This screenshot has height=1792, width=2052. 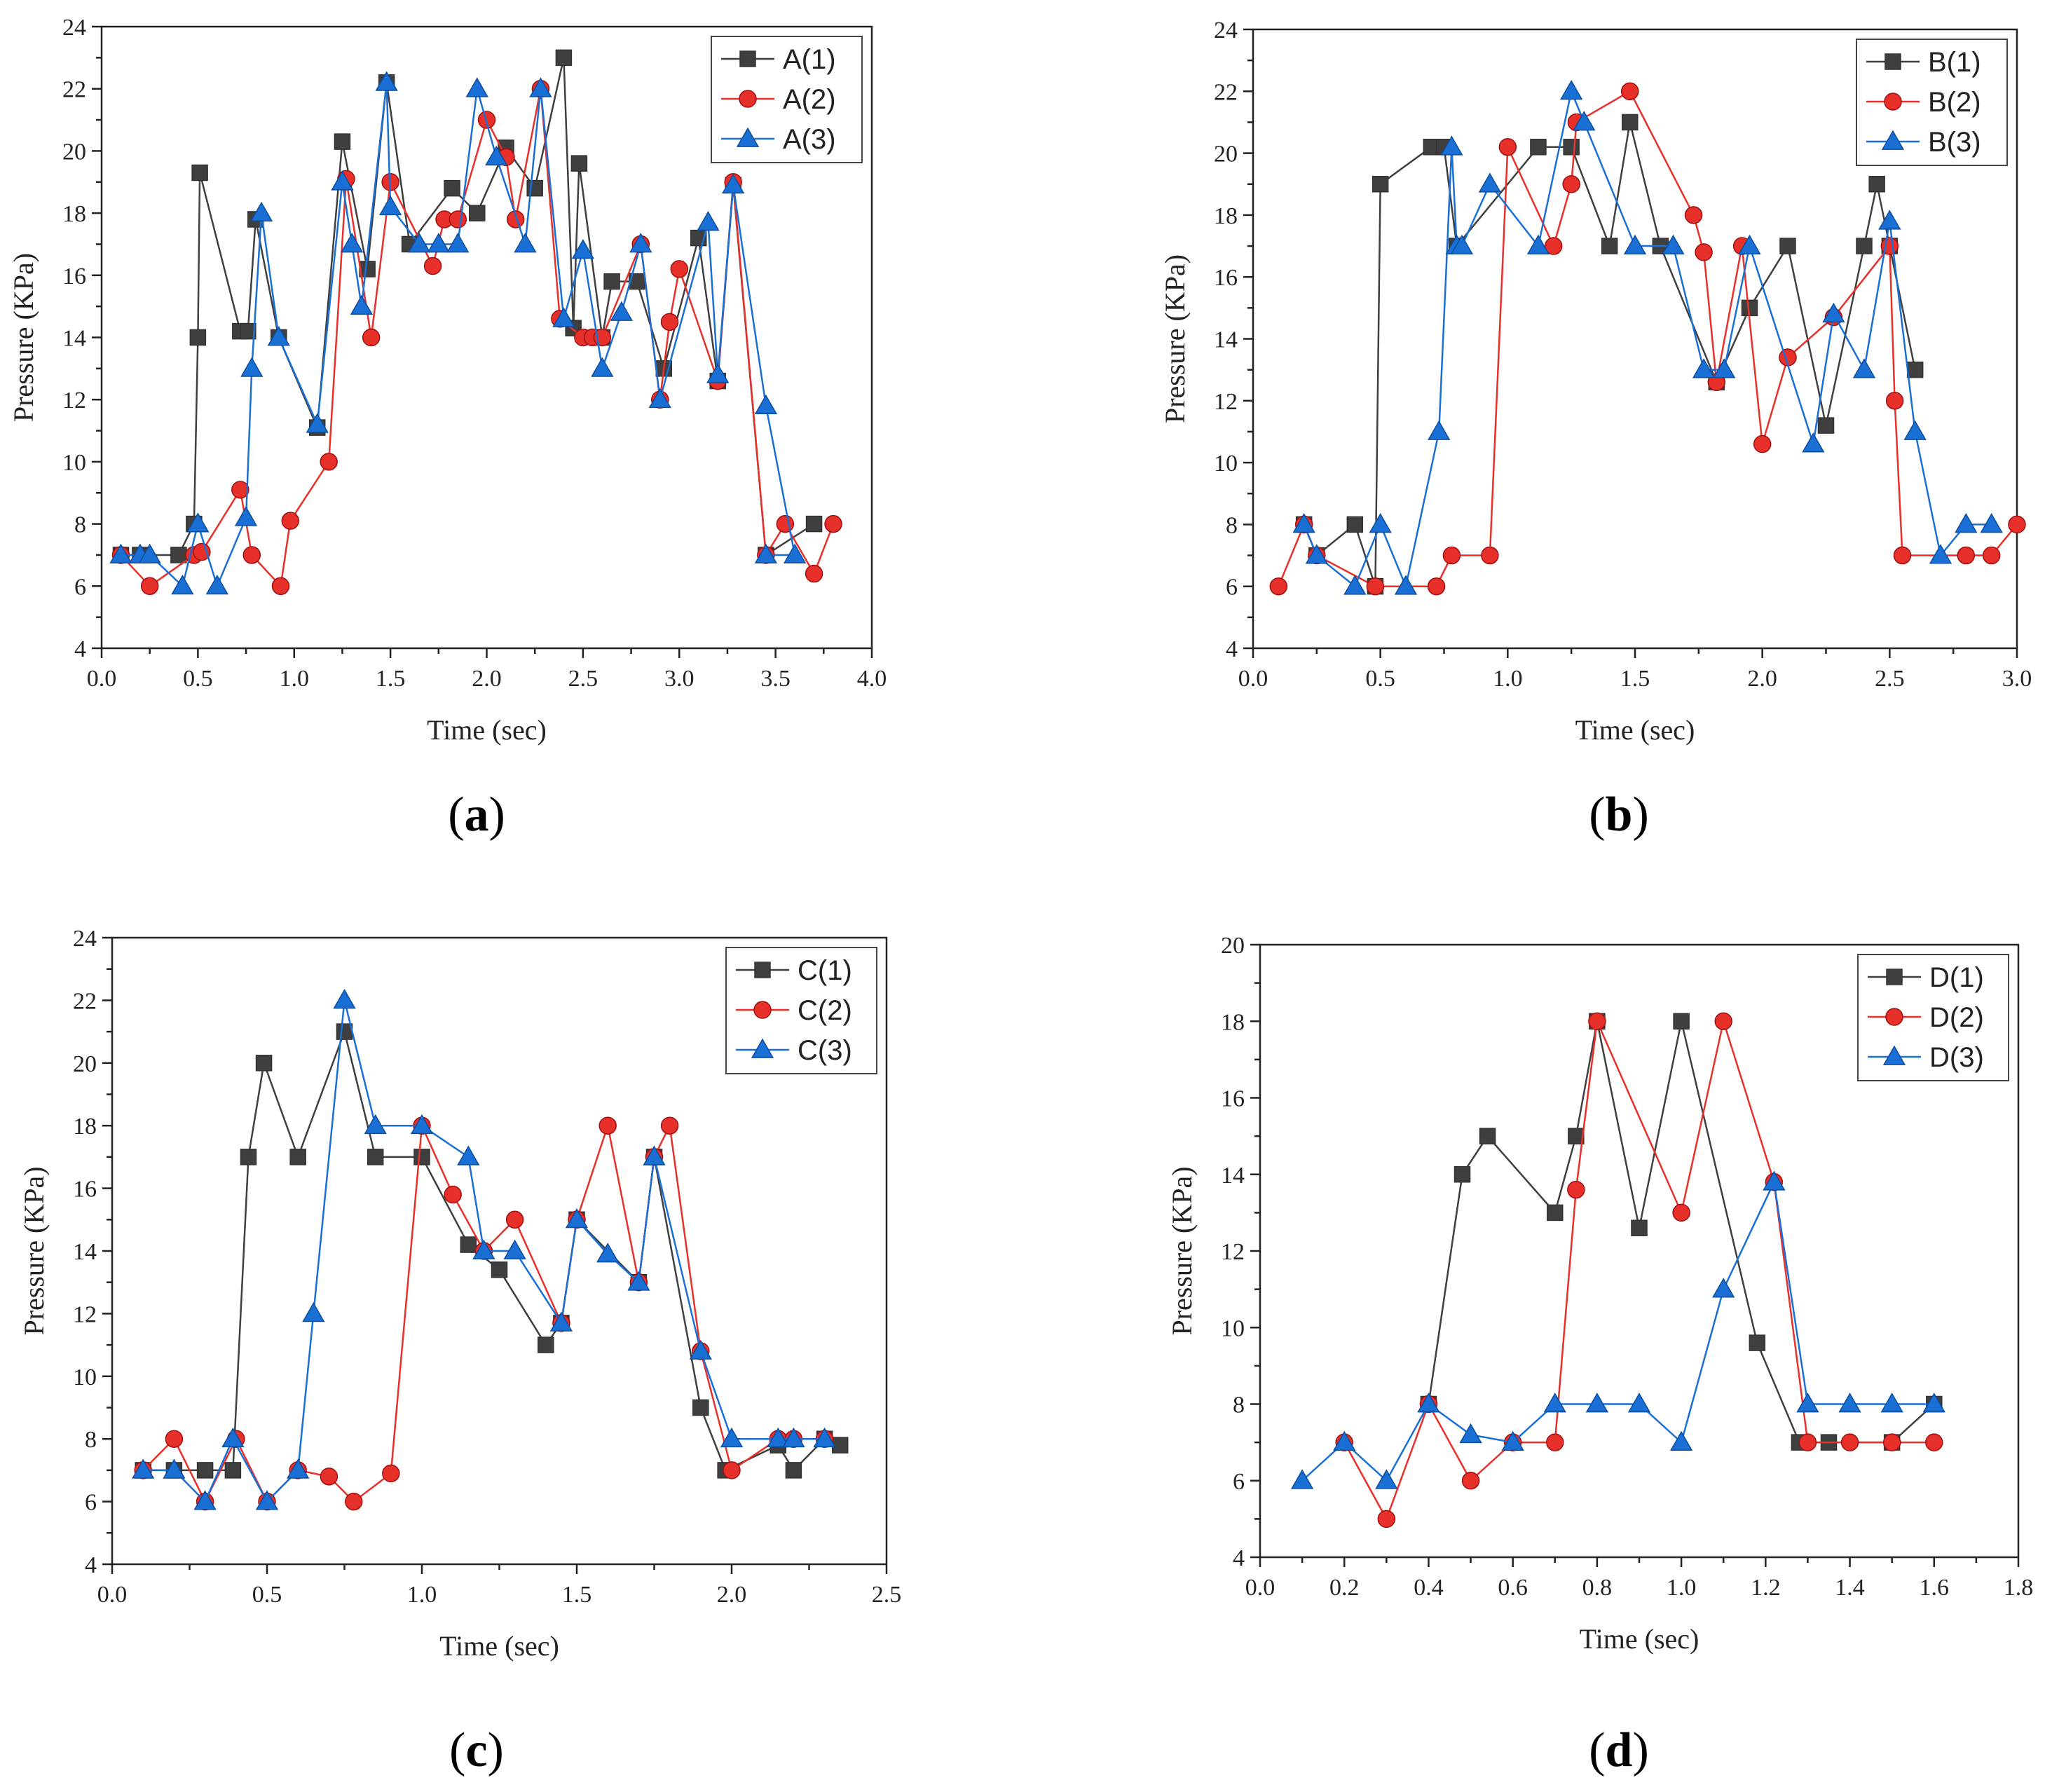 I want to click on legend-box, so click(x=801, y=1010).